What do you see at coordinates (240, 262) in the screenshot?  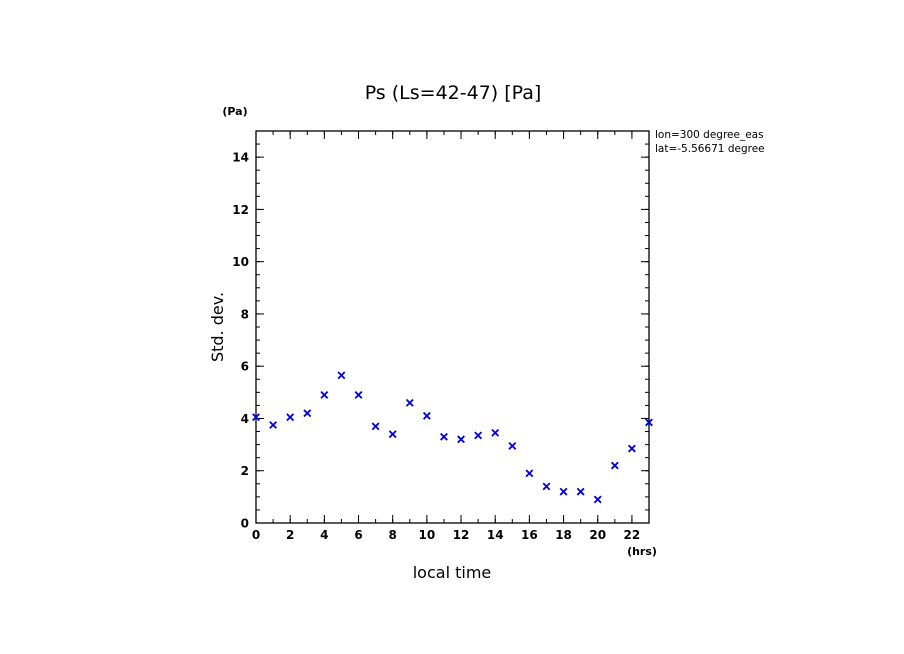 I see `y-tick-label: 10` at bounding box center [240, 262].